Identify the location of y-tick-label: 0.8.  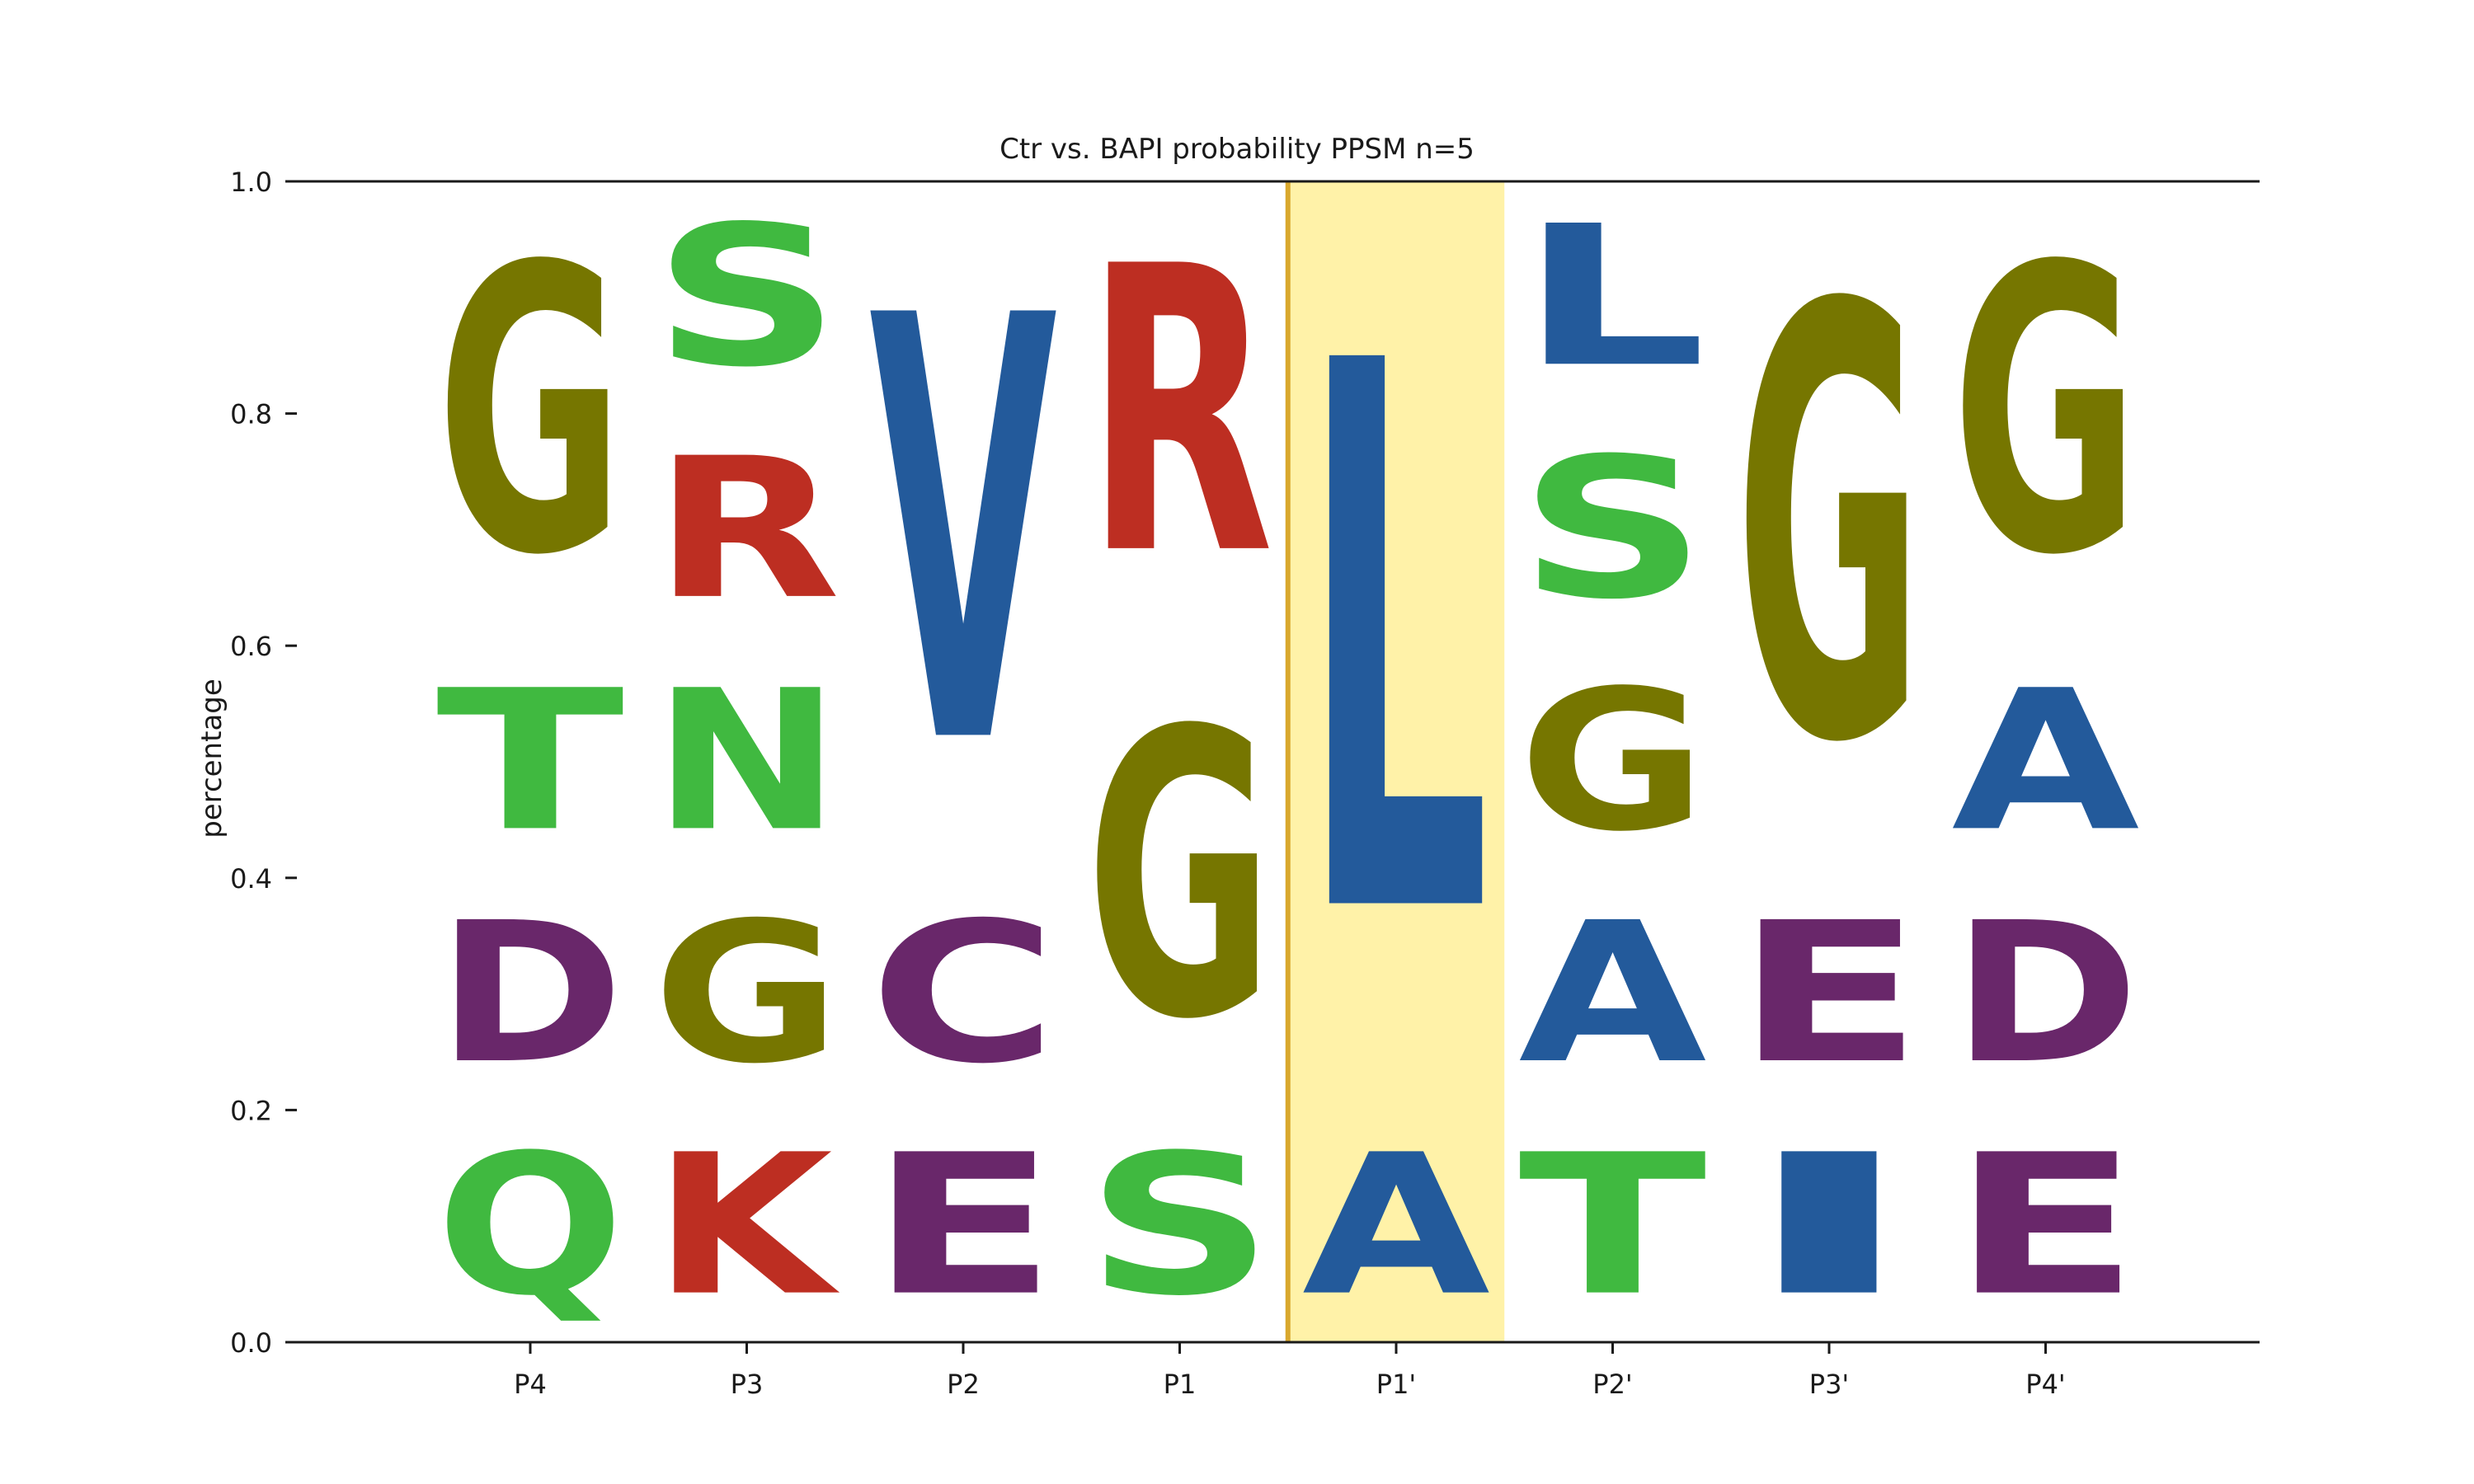
(251, 414).